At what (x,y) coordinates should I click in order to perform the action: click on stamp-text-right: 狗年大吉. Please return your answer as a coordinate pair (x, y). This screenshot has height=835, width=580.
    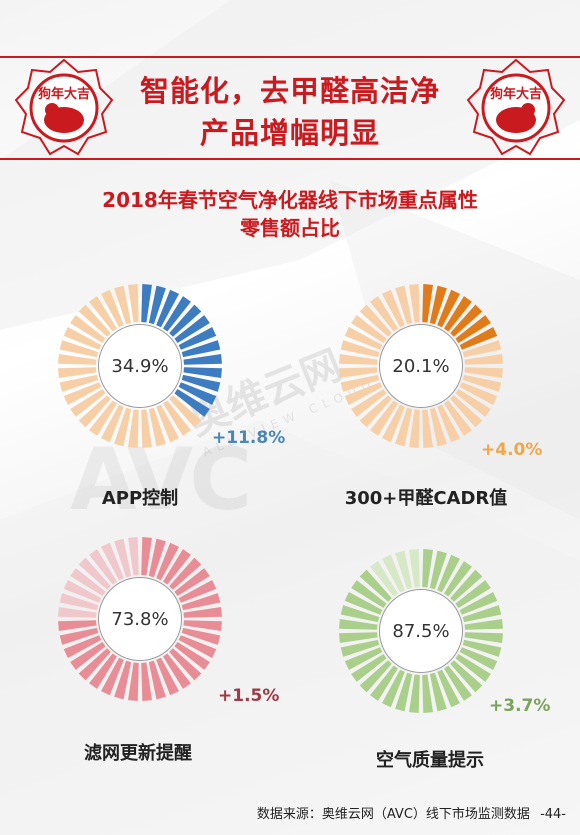
    Looking at the image, I should click on (516, 94).